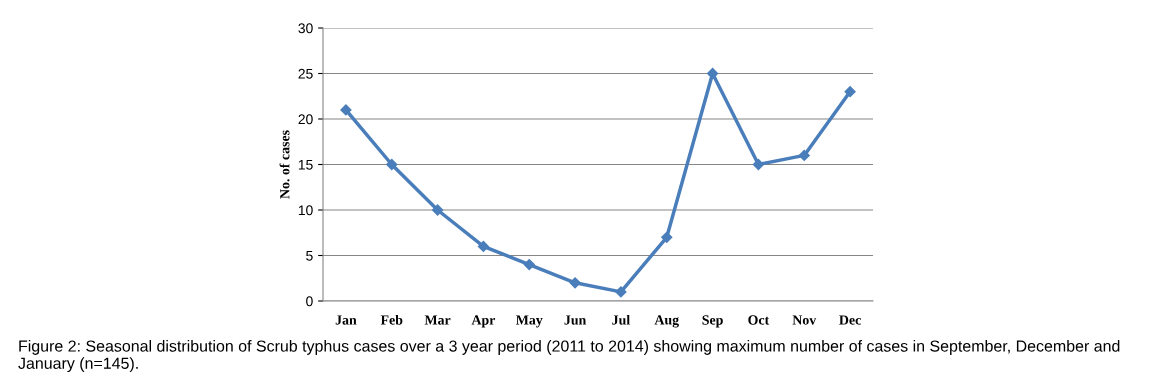 The height and width of the screenshot is (389, 1152). What do you see at coordinates (804, 320) in the screenshot?
I see `x-tick-label: Nov` at bounding box center [804, 320].